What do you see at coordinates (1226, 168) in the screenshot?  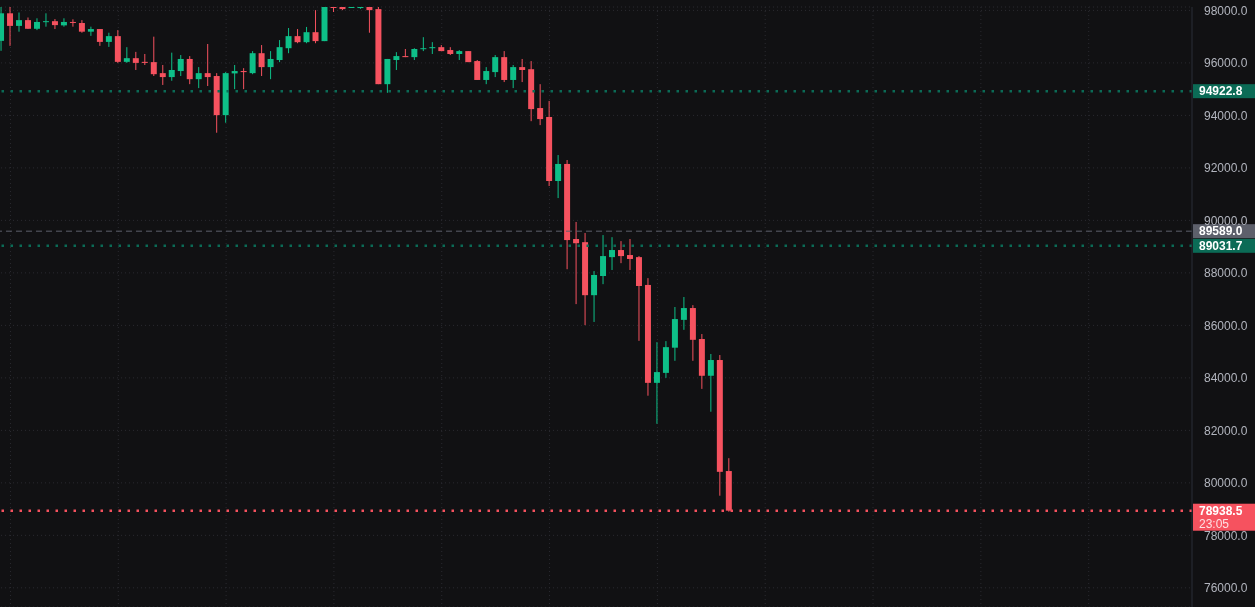 I see `y-tick-label: 92000.0` at bounding box center [1226, 168].